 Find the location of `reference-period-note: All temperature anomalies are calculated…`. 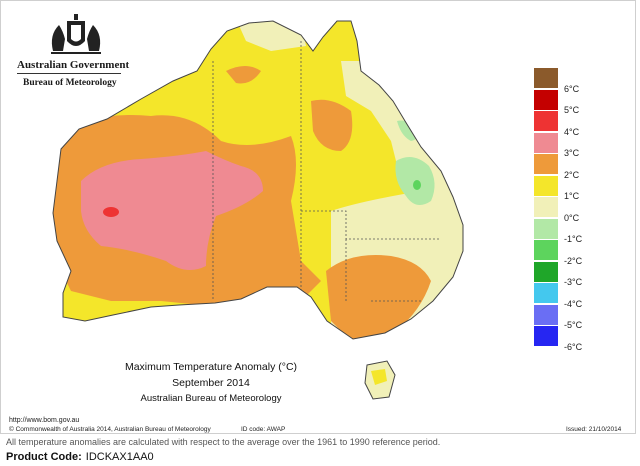

reference-period-note: All temperature anomalies are calculated… is located at coordinates (223, 442).